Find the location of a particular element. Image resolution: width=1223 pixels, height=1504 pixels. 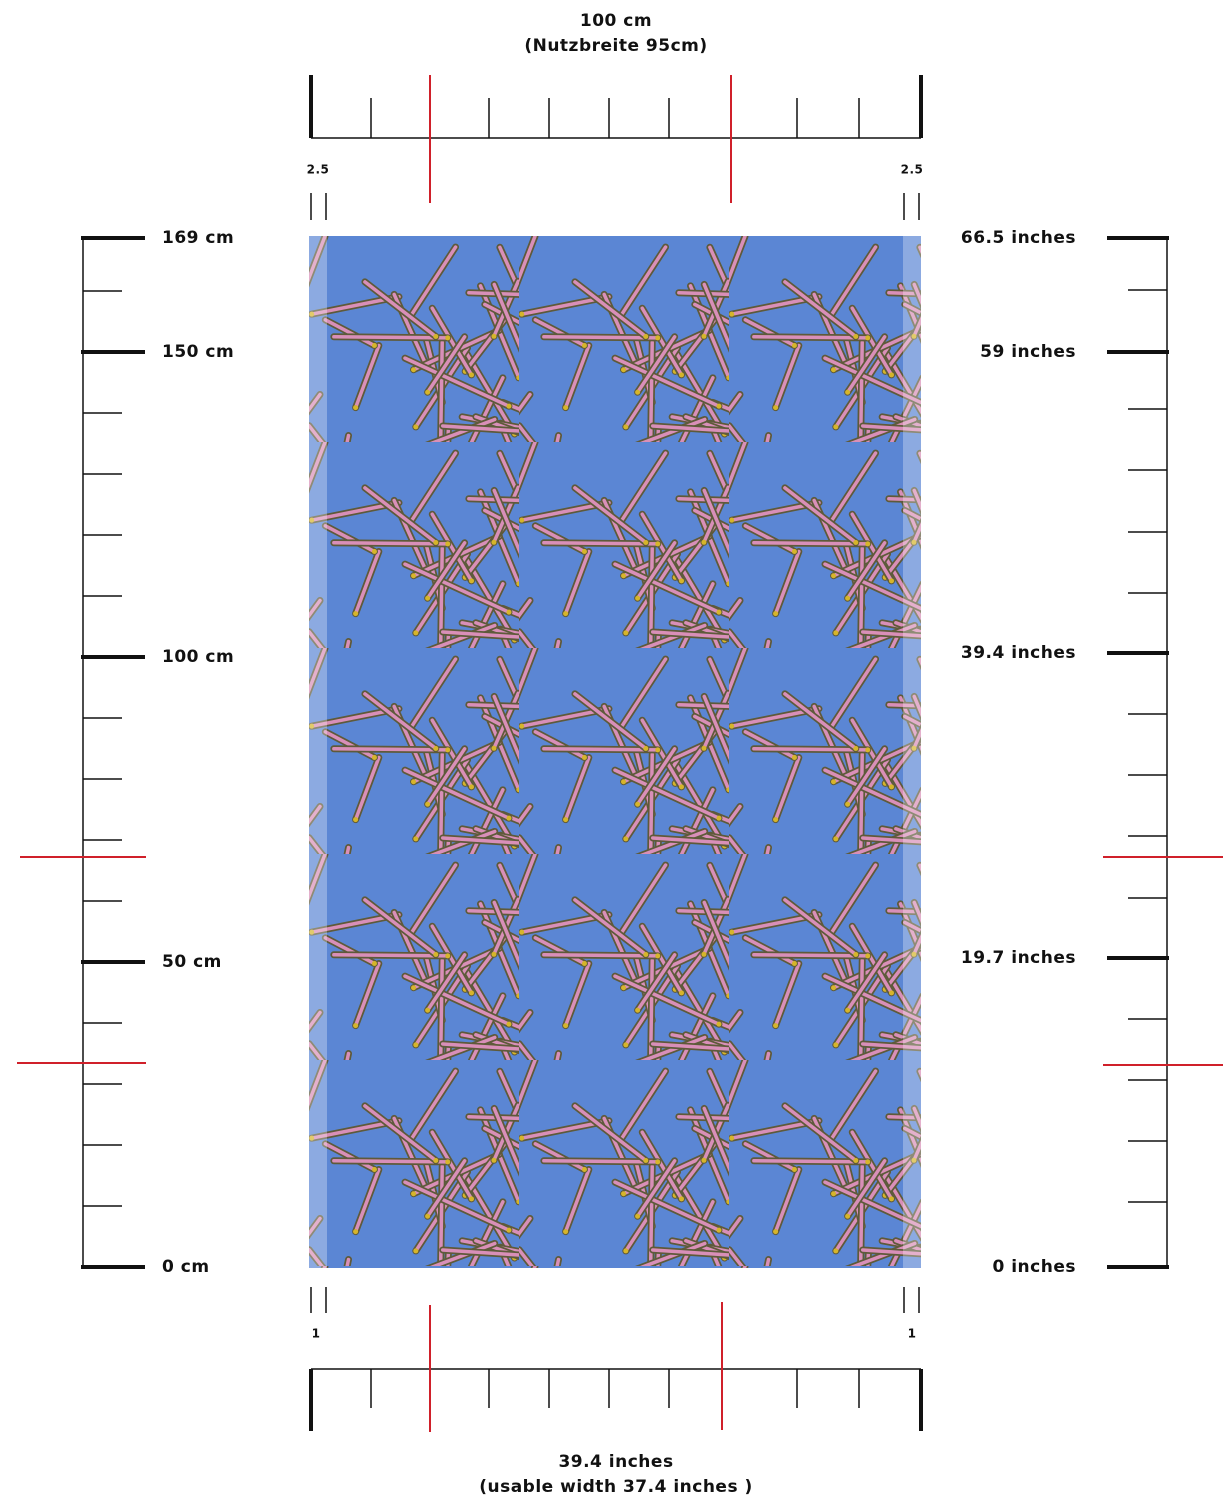

bottom-title: 39.4 inches is located at coordinates (615, 1462).